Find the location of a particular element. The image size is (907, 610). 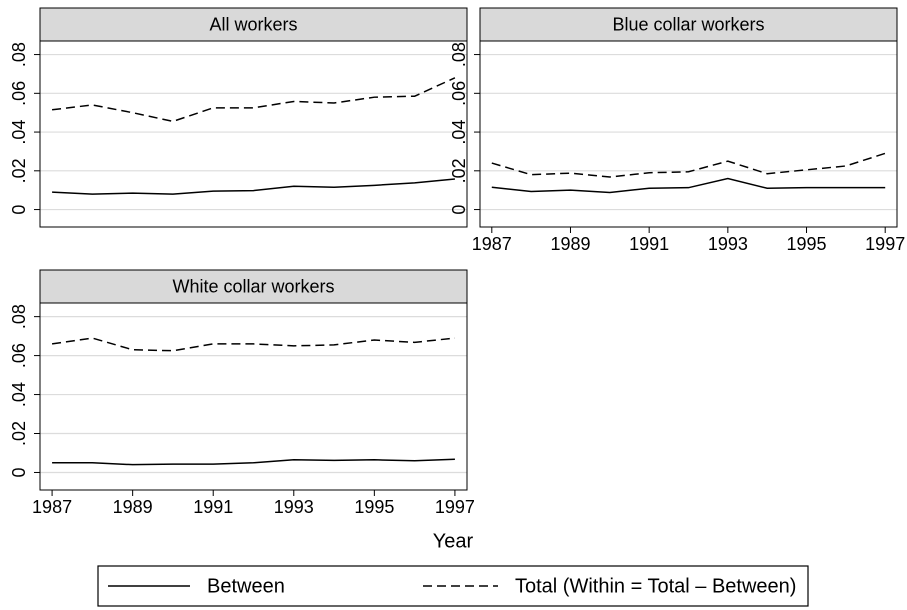

panel-title: White collar workers is located at coordinates (253, 286).